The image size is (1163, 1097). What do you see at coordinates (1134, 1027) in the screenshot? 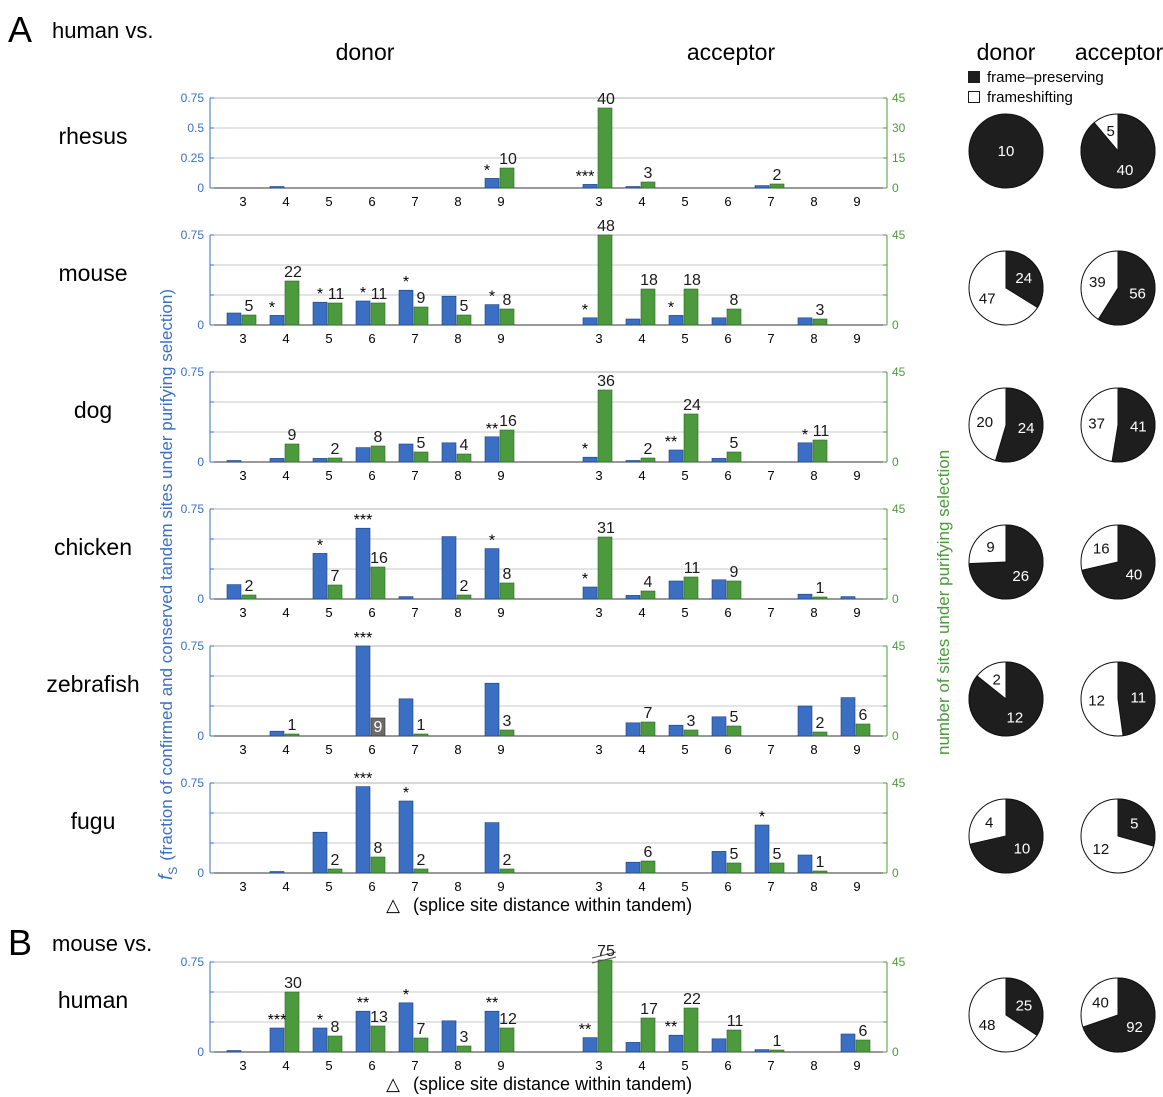
I see `pie-value-frame-preserving: 92` at bounding box center [1134, 1027].